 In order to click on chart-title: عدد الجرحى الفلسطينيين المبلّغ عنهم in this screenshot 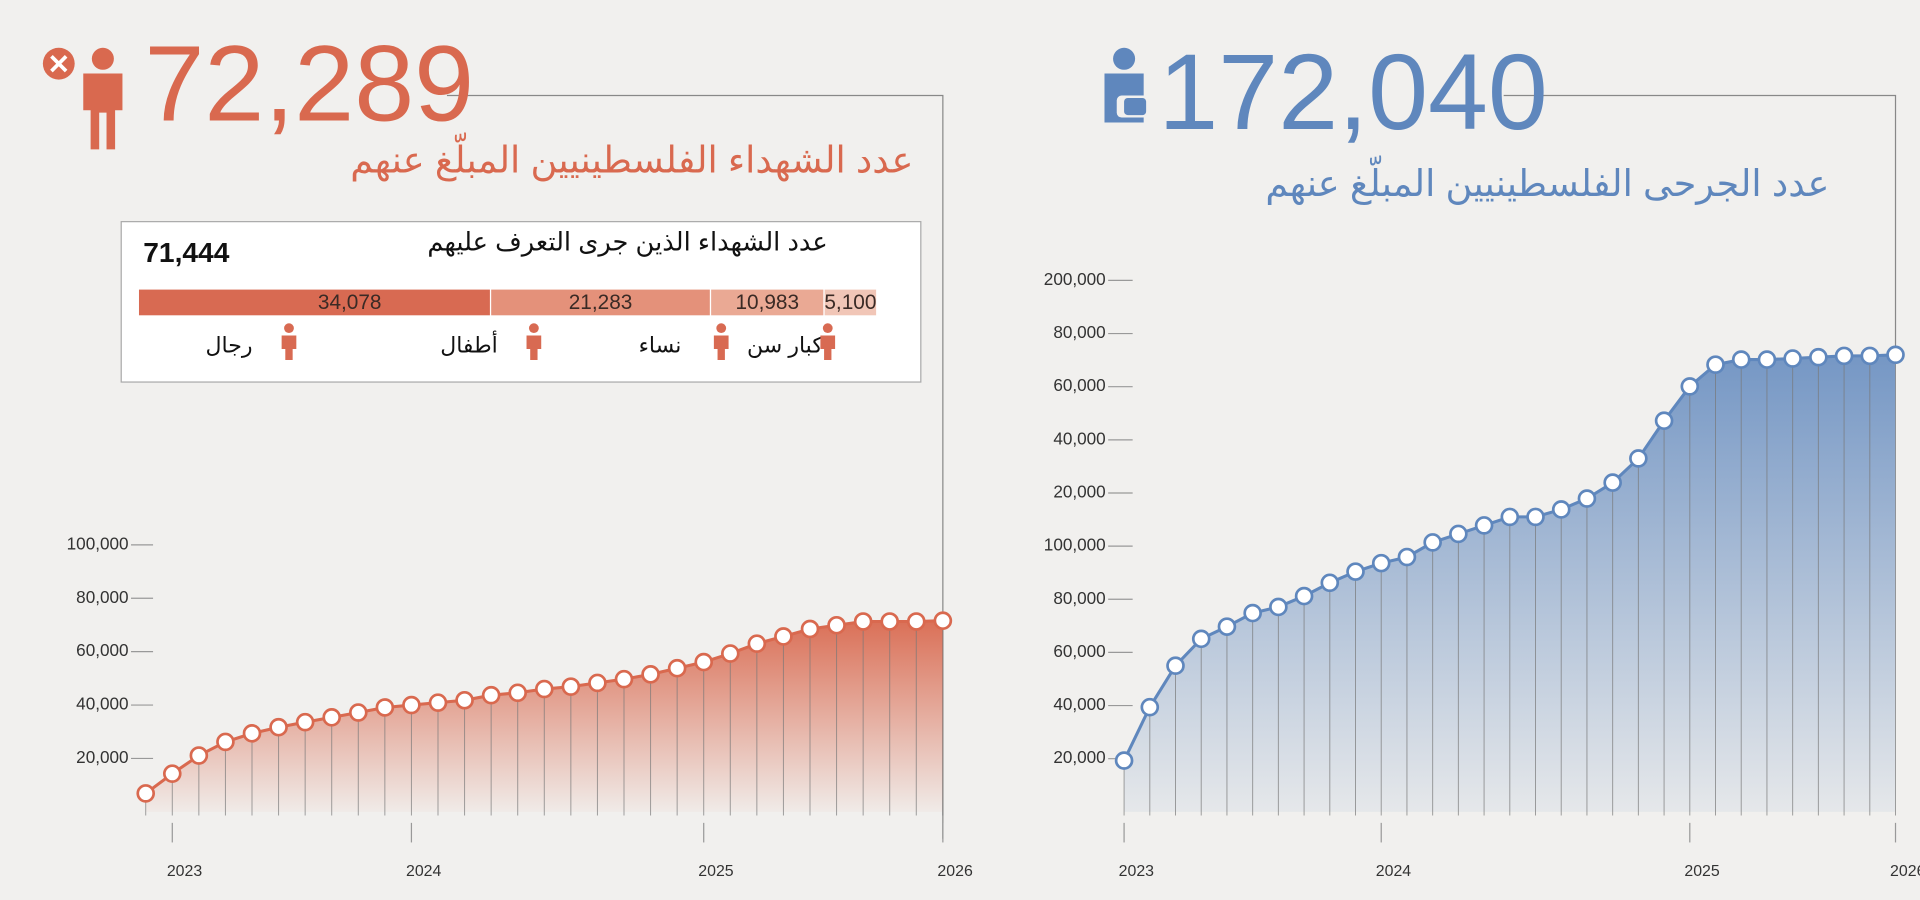, I will do `click(1547, 180)`.